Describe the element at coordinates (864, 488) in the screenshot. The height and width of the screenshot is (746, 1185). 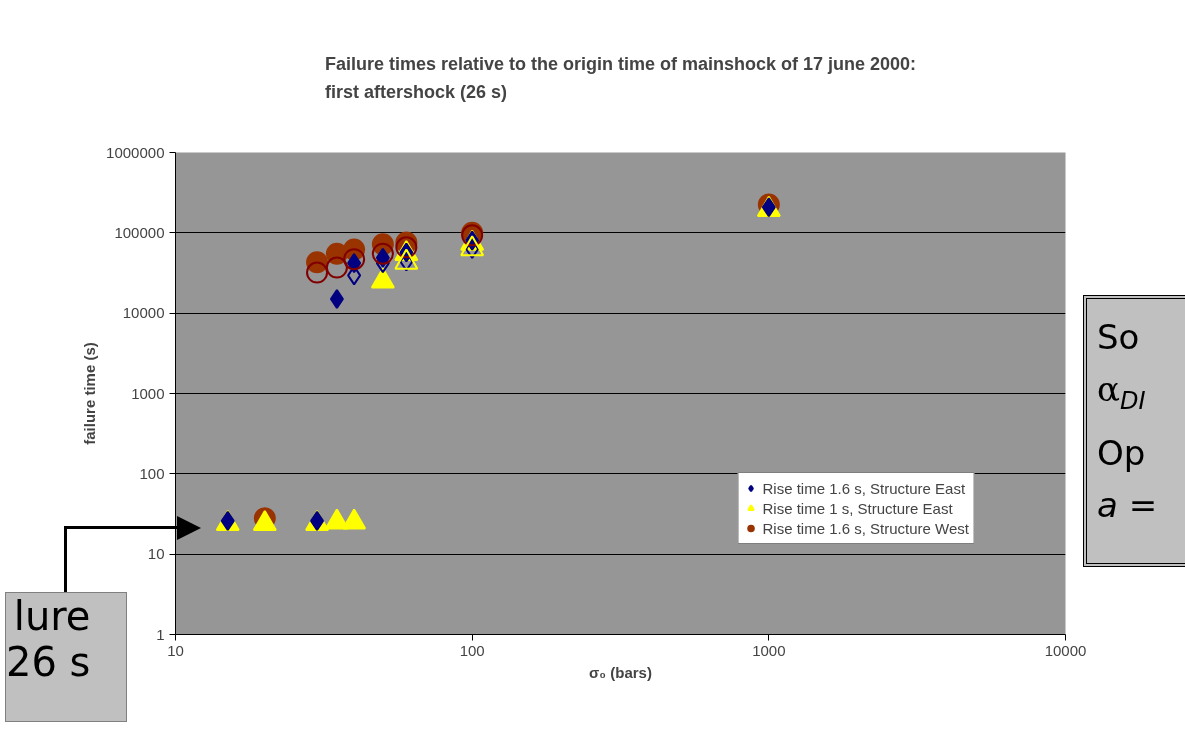
I see `legend-label: Rise time 1.6 s, Structure East` at that location.